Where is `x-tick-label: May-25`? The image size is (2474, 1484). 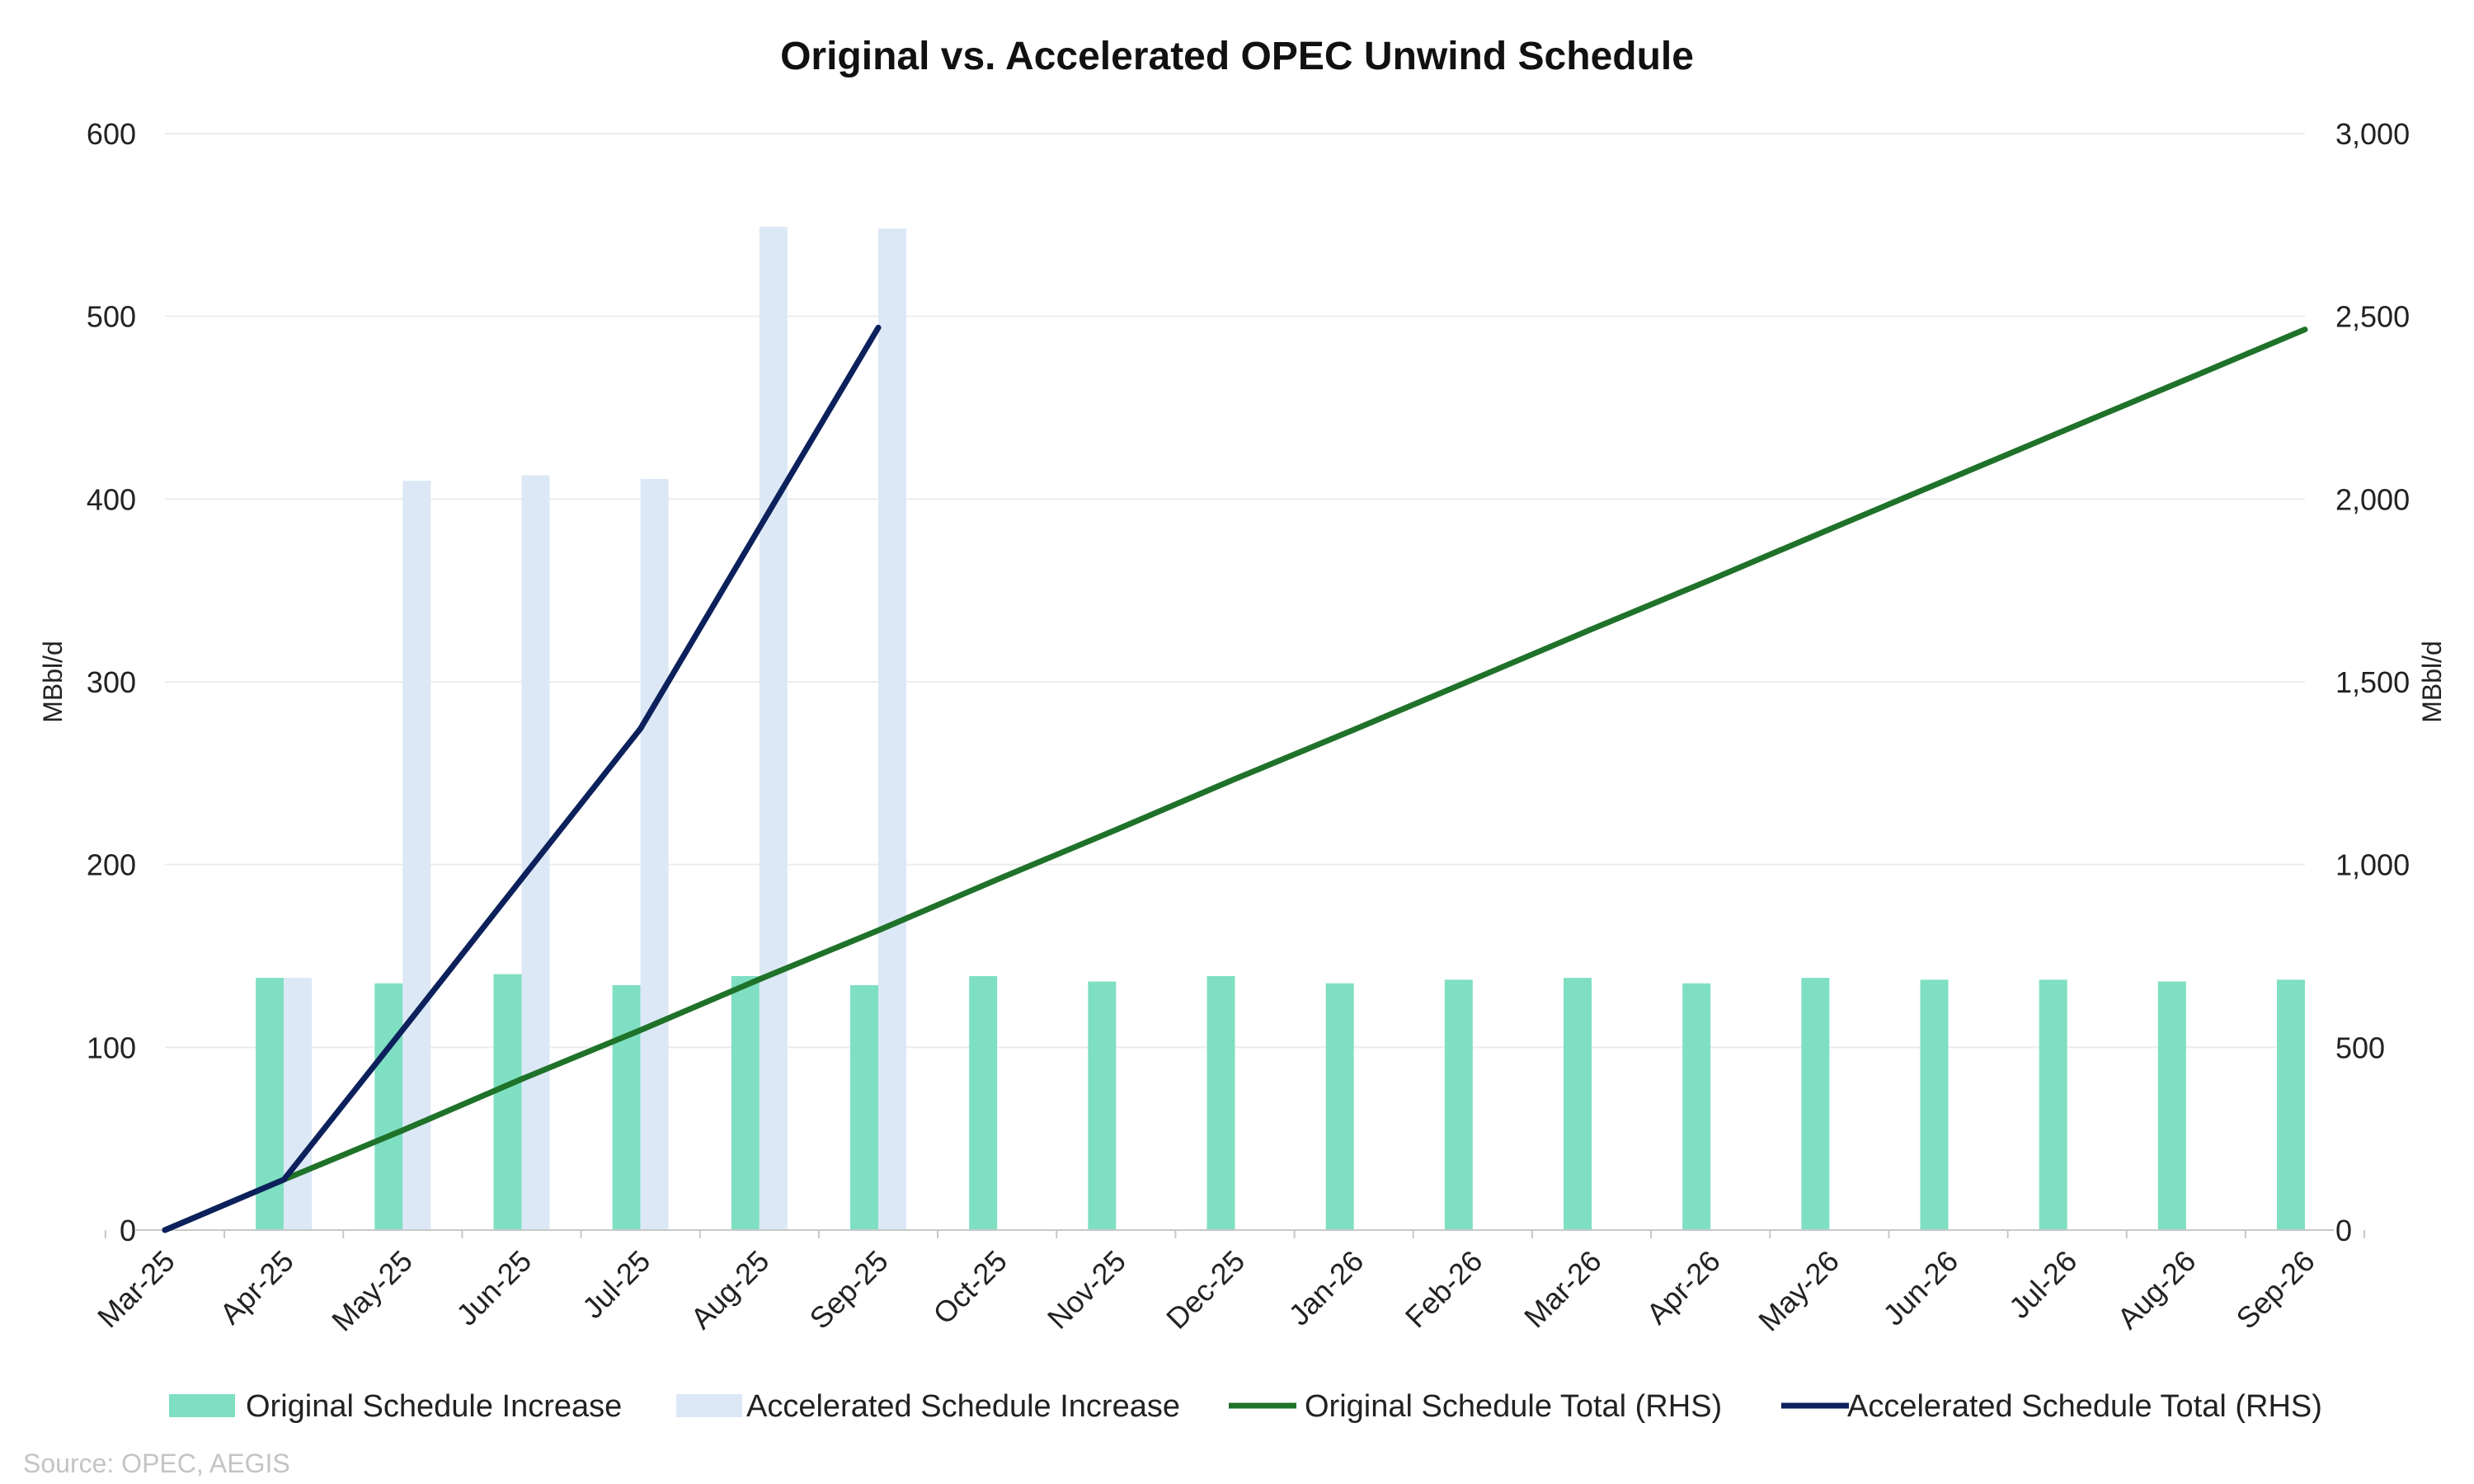 x-tick-label: May-25 is located at coordinates (372, 1291).